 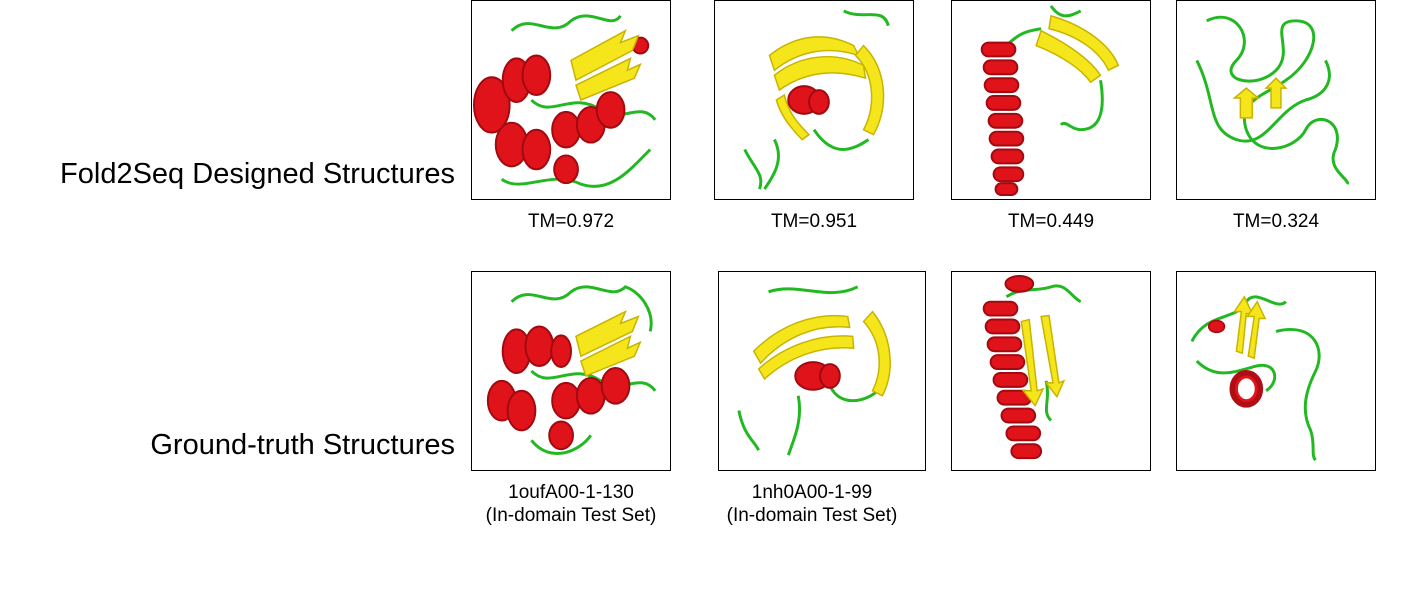 What do you see at coordinates (812, 504) in the screenshot?
I see `ground-truth-caption-2: 1nh0A00-1-99 (In-domain Test Set)` at bounding box center [812, 504].